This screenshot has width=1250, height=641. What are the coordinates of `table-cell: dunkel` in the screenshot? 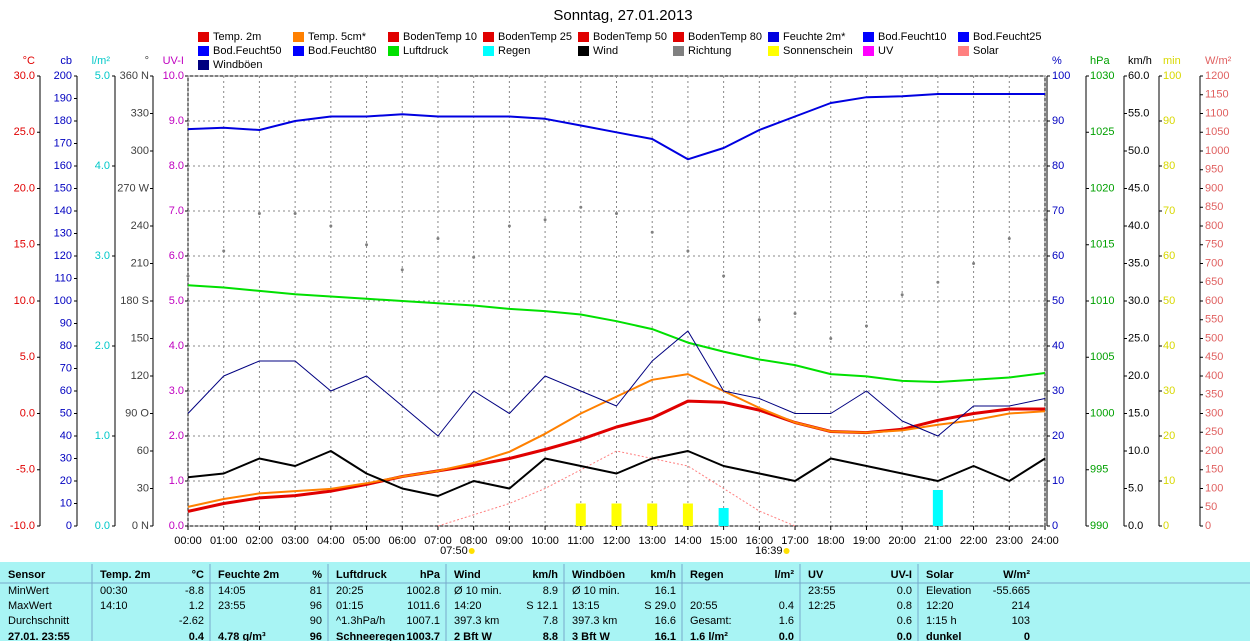 It's located at (943, 636).